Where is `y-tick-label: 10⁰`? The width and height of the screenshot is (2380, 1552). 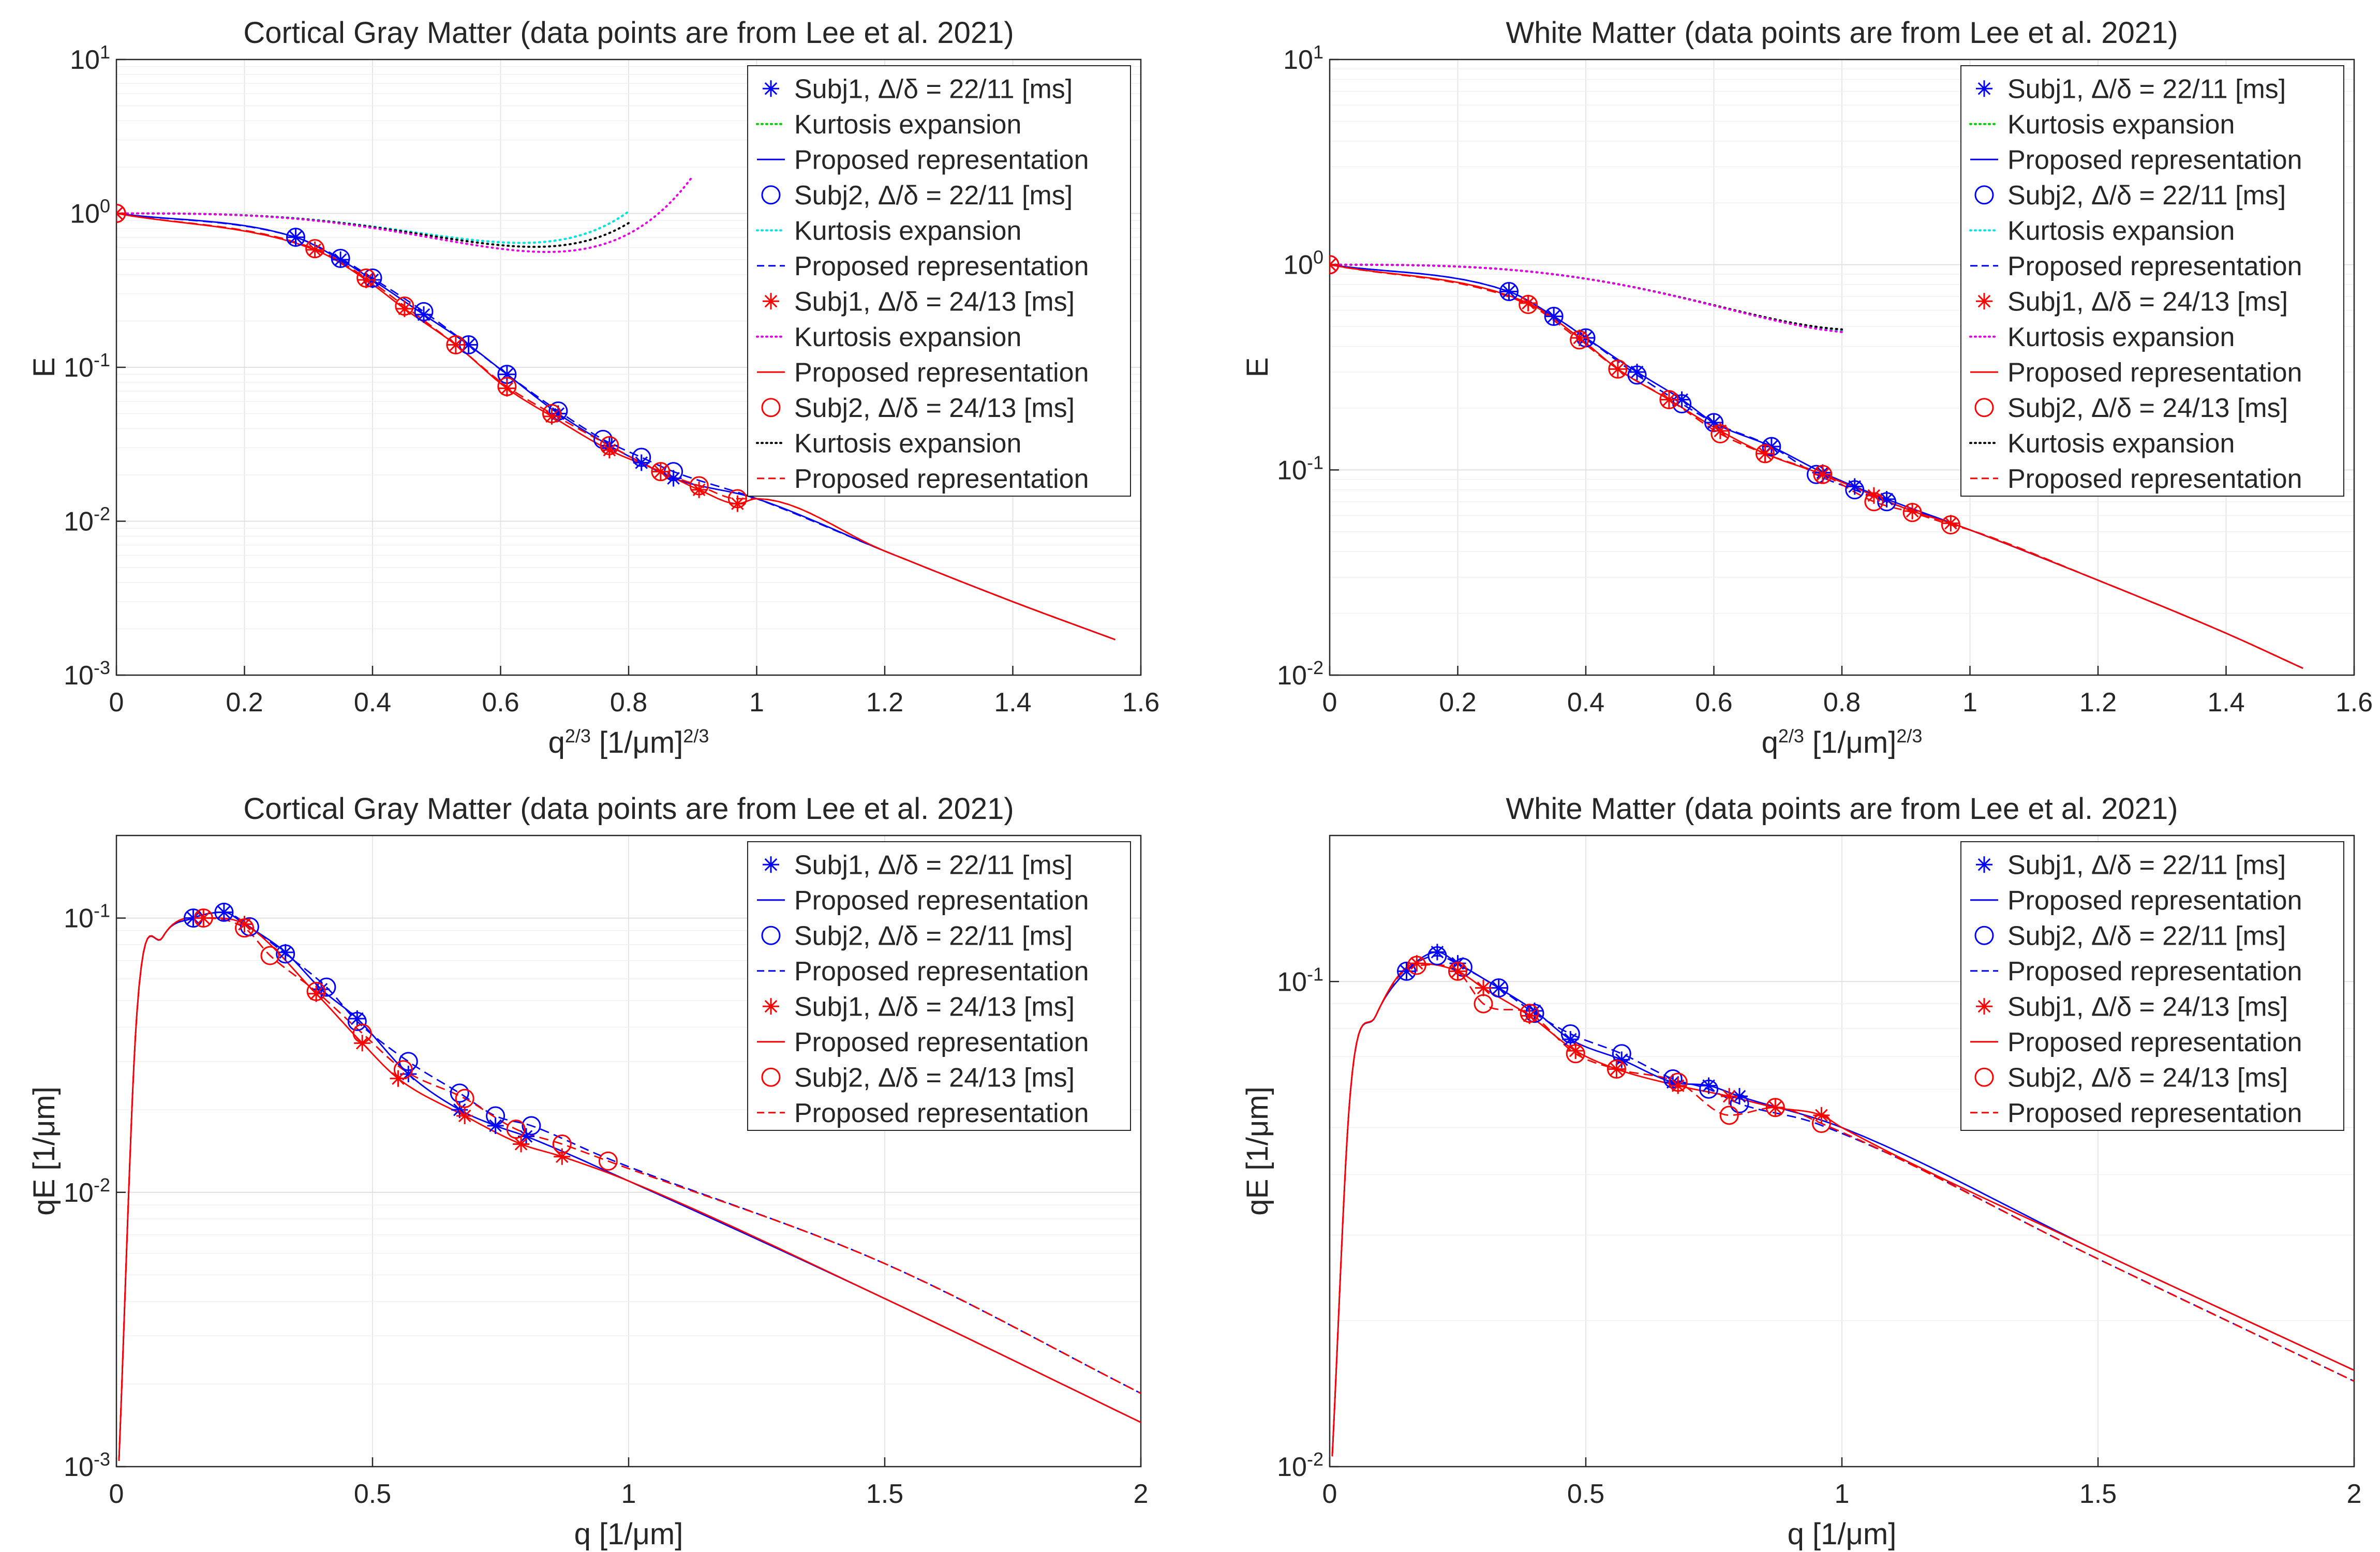 y-tick-label: 10⁰ is located at coordinates (1303, 263).